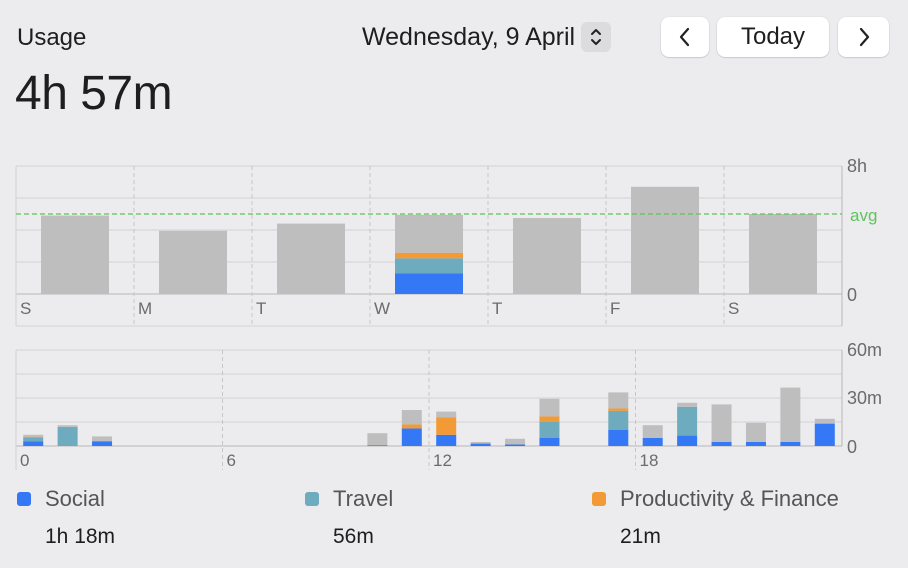 This screenshot has height=568, width=908. What do you see at coordinates (231, 460) in the screenshot?
I see `hour-tick-label: 6` at bounding box center [231, 460].